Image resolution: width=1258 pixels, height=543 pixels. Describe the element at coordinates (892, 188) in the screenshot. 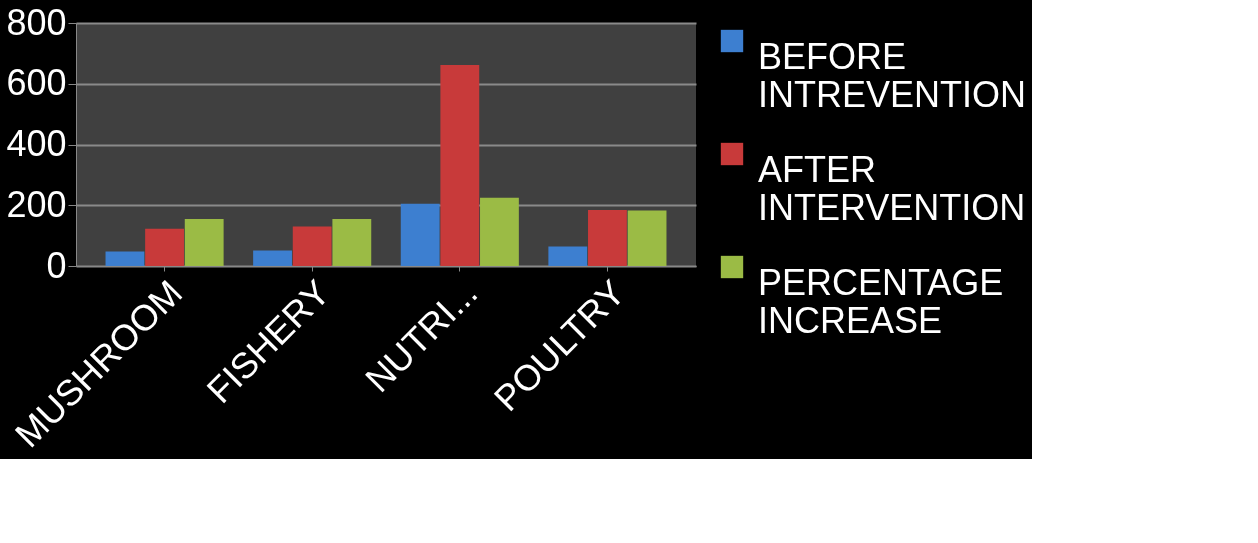

I see `legend-label: AFTER INTERVENTION` at that location.